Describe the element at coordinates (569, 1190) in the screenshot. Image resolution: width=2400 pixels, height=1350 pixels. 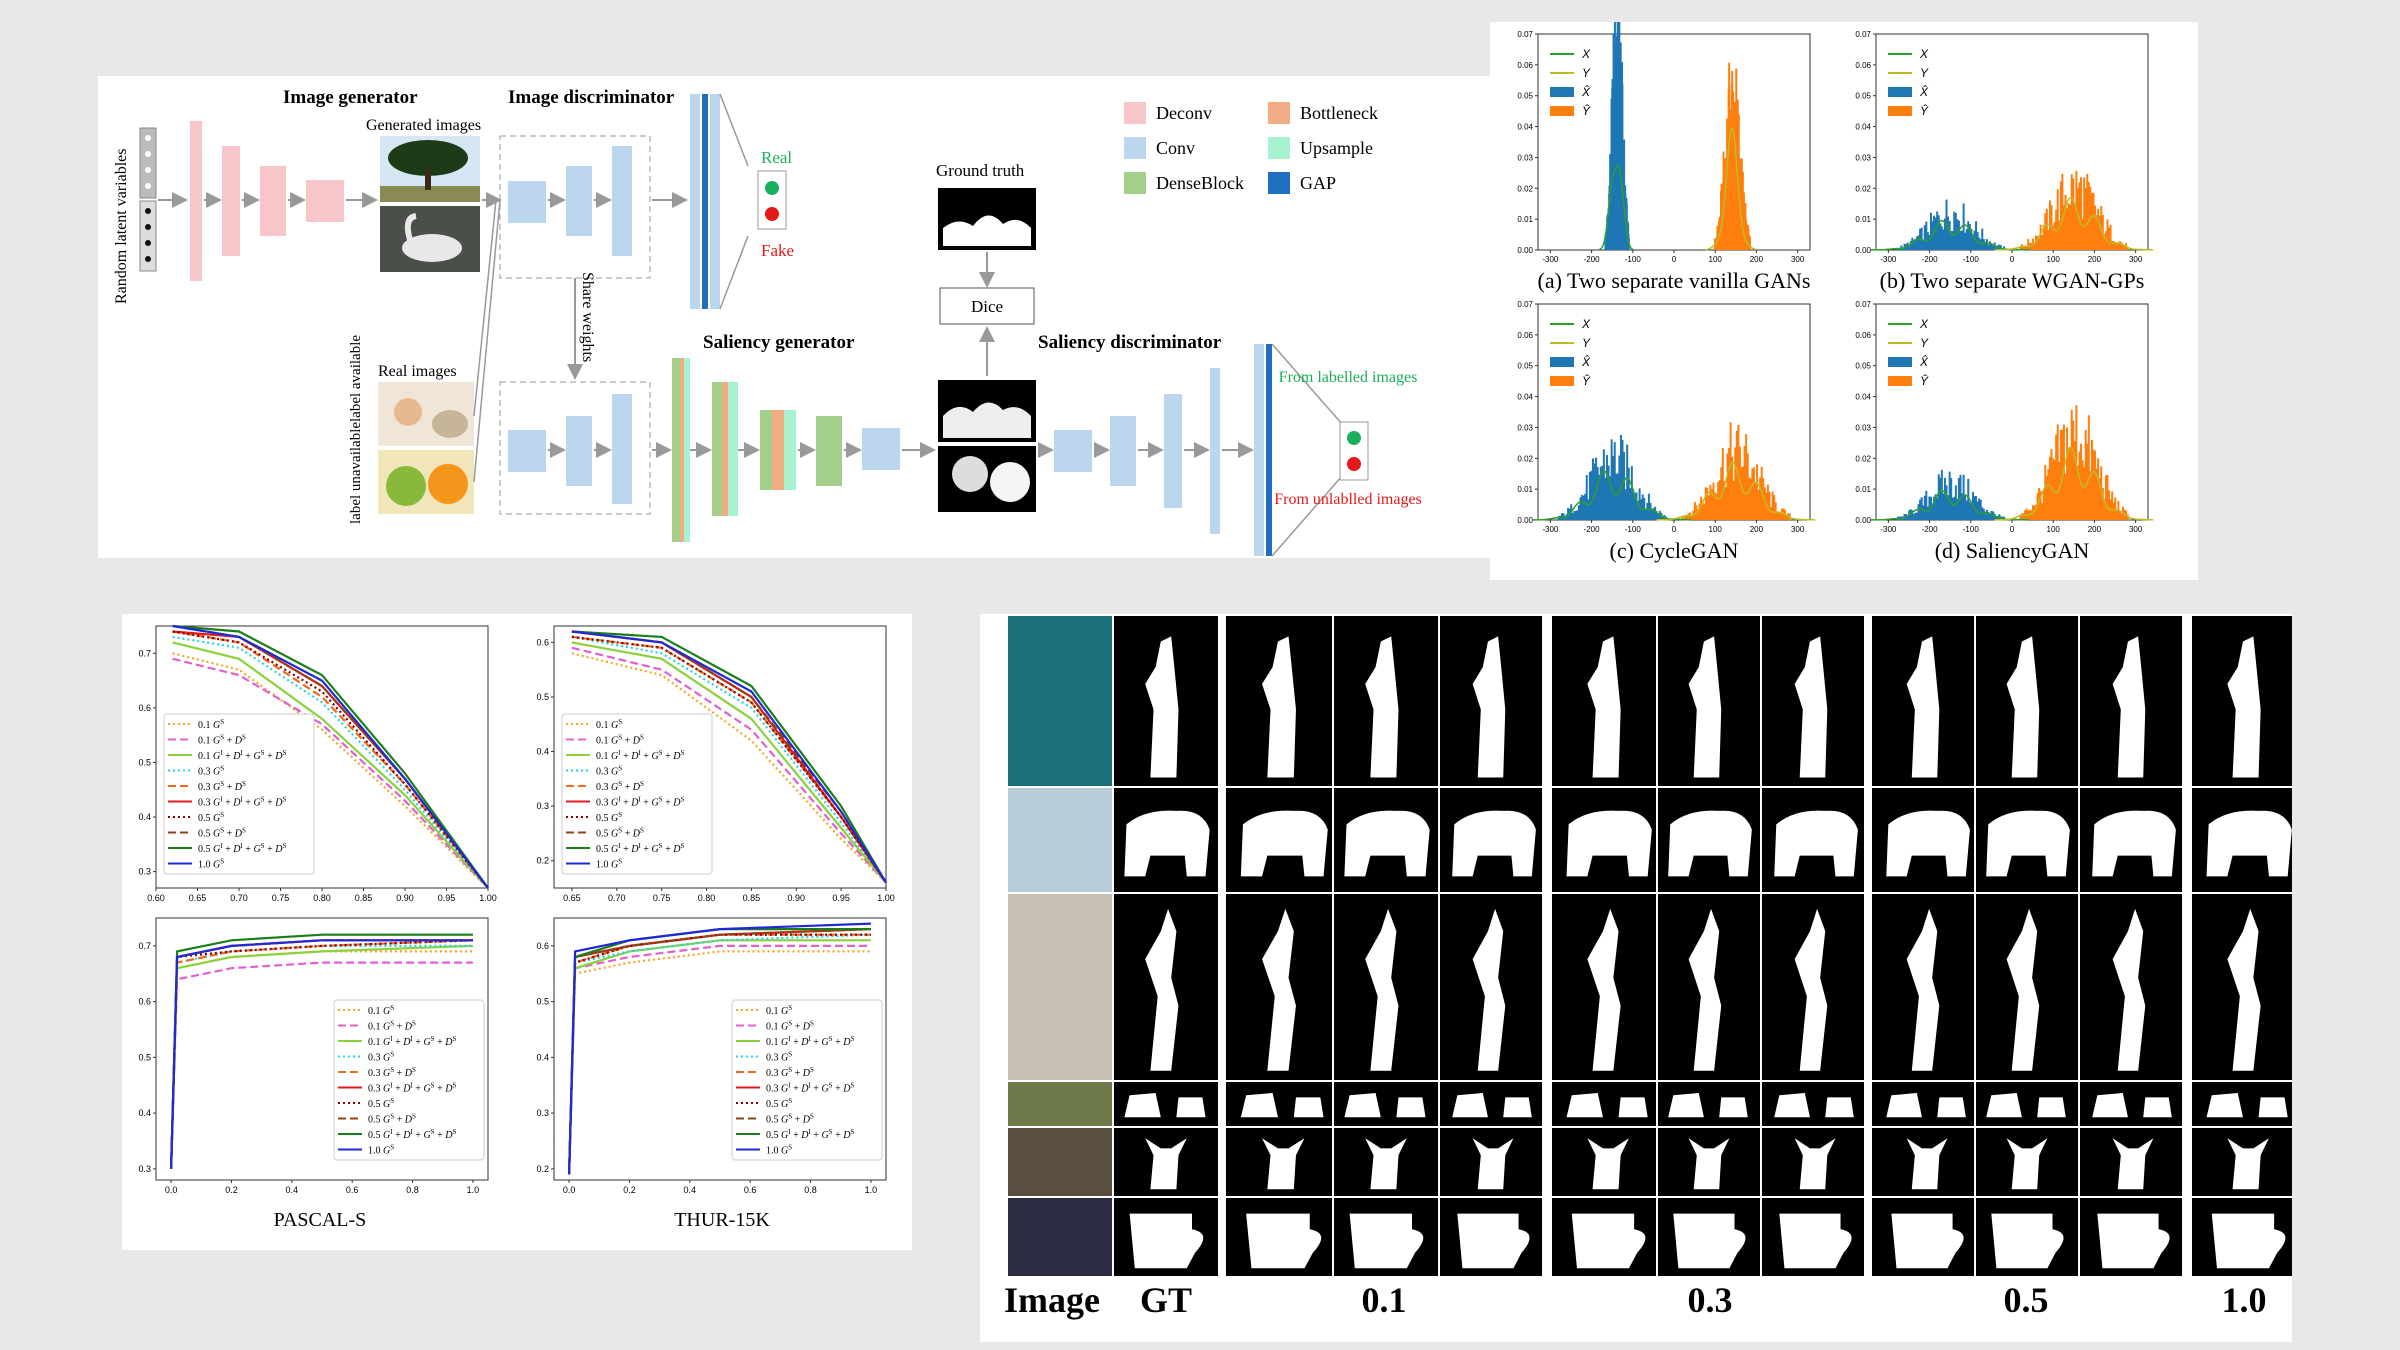
I see `x-tick-label: 0.0` at that location.